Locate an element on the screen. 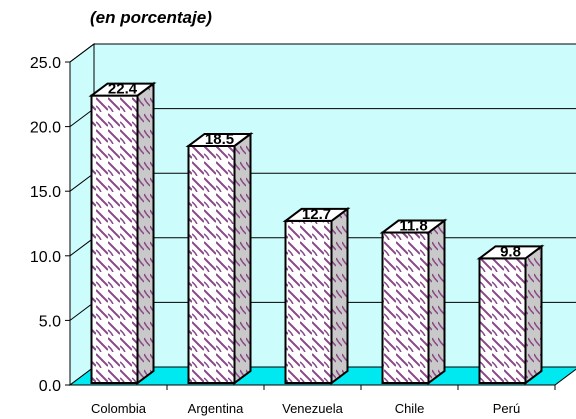  x-tick-label: Argentina is located at coordinates (216, 408).